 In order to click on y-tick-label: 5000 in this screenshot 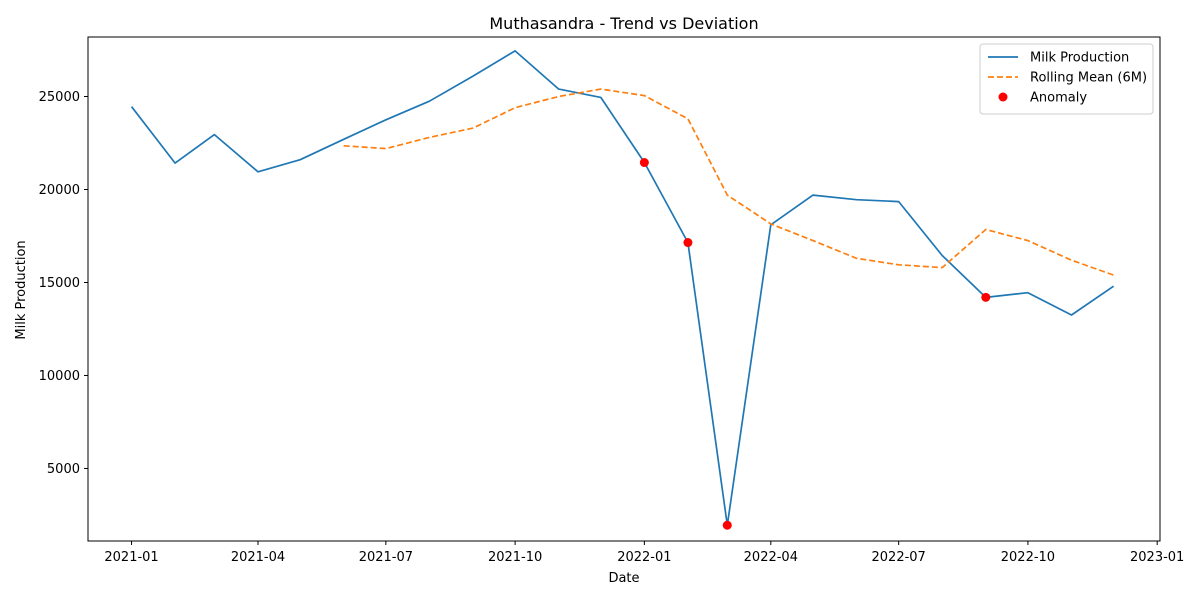, I will do `click(63, 469)`.